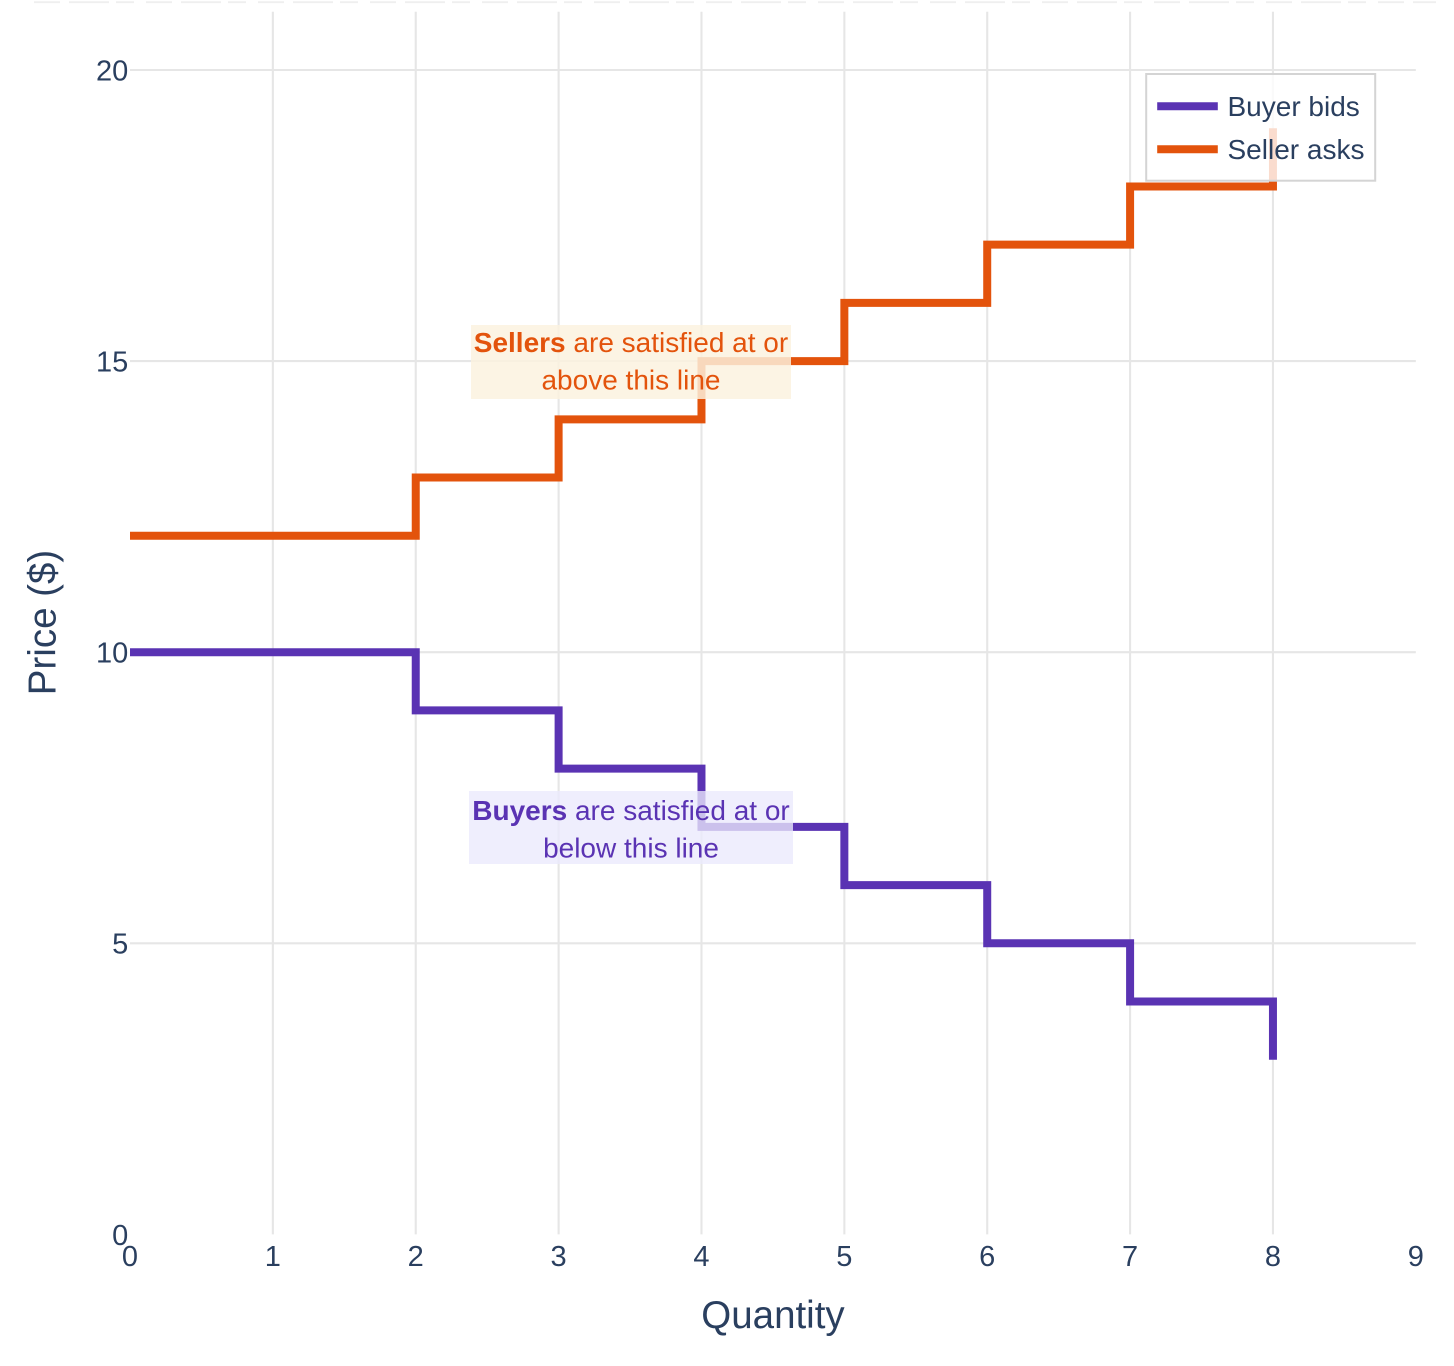  What do you see at coordinates (701, 1257) in the screenshot?
I see `svg-text: 4` at bounding box center [701, 1257].